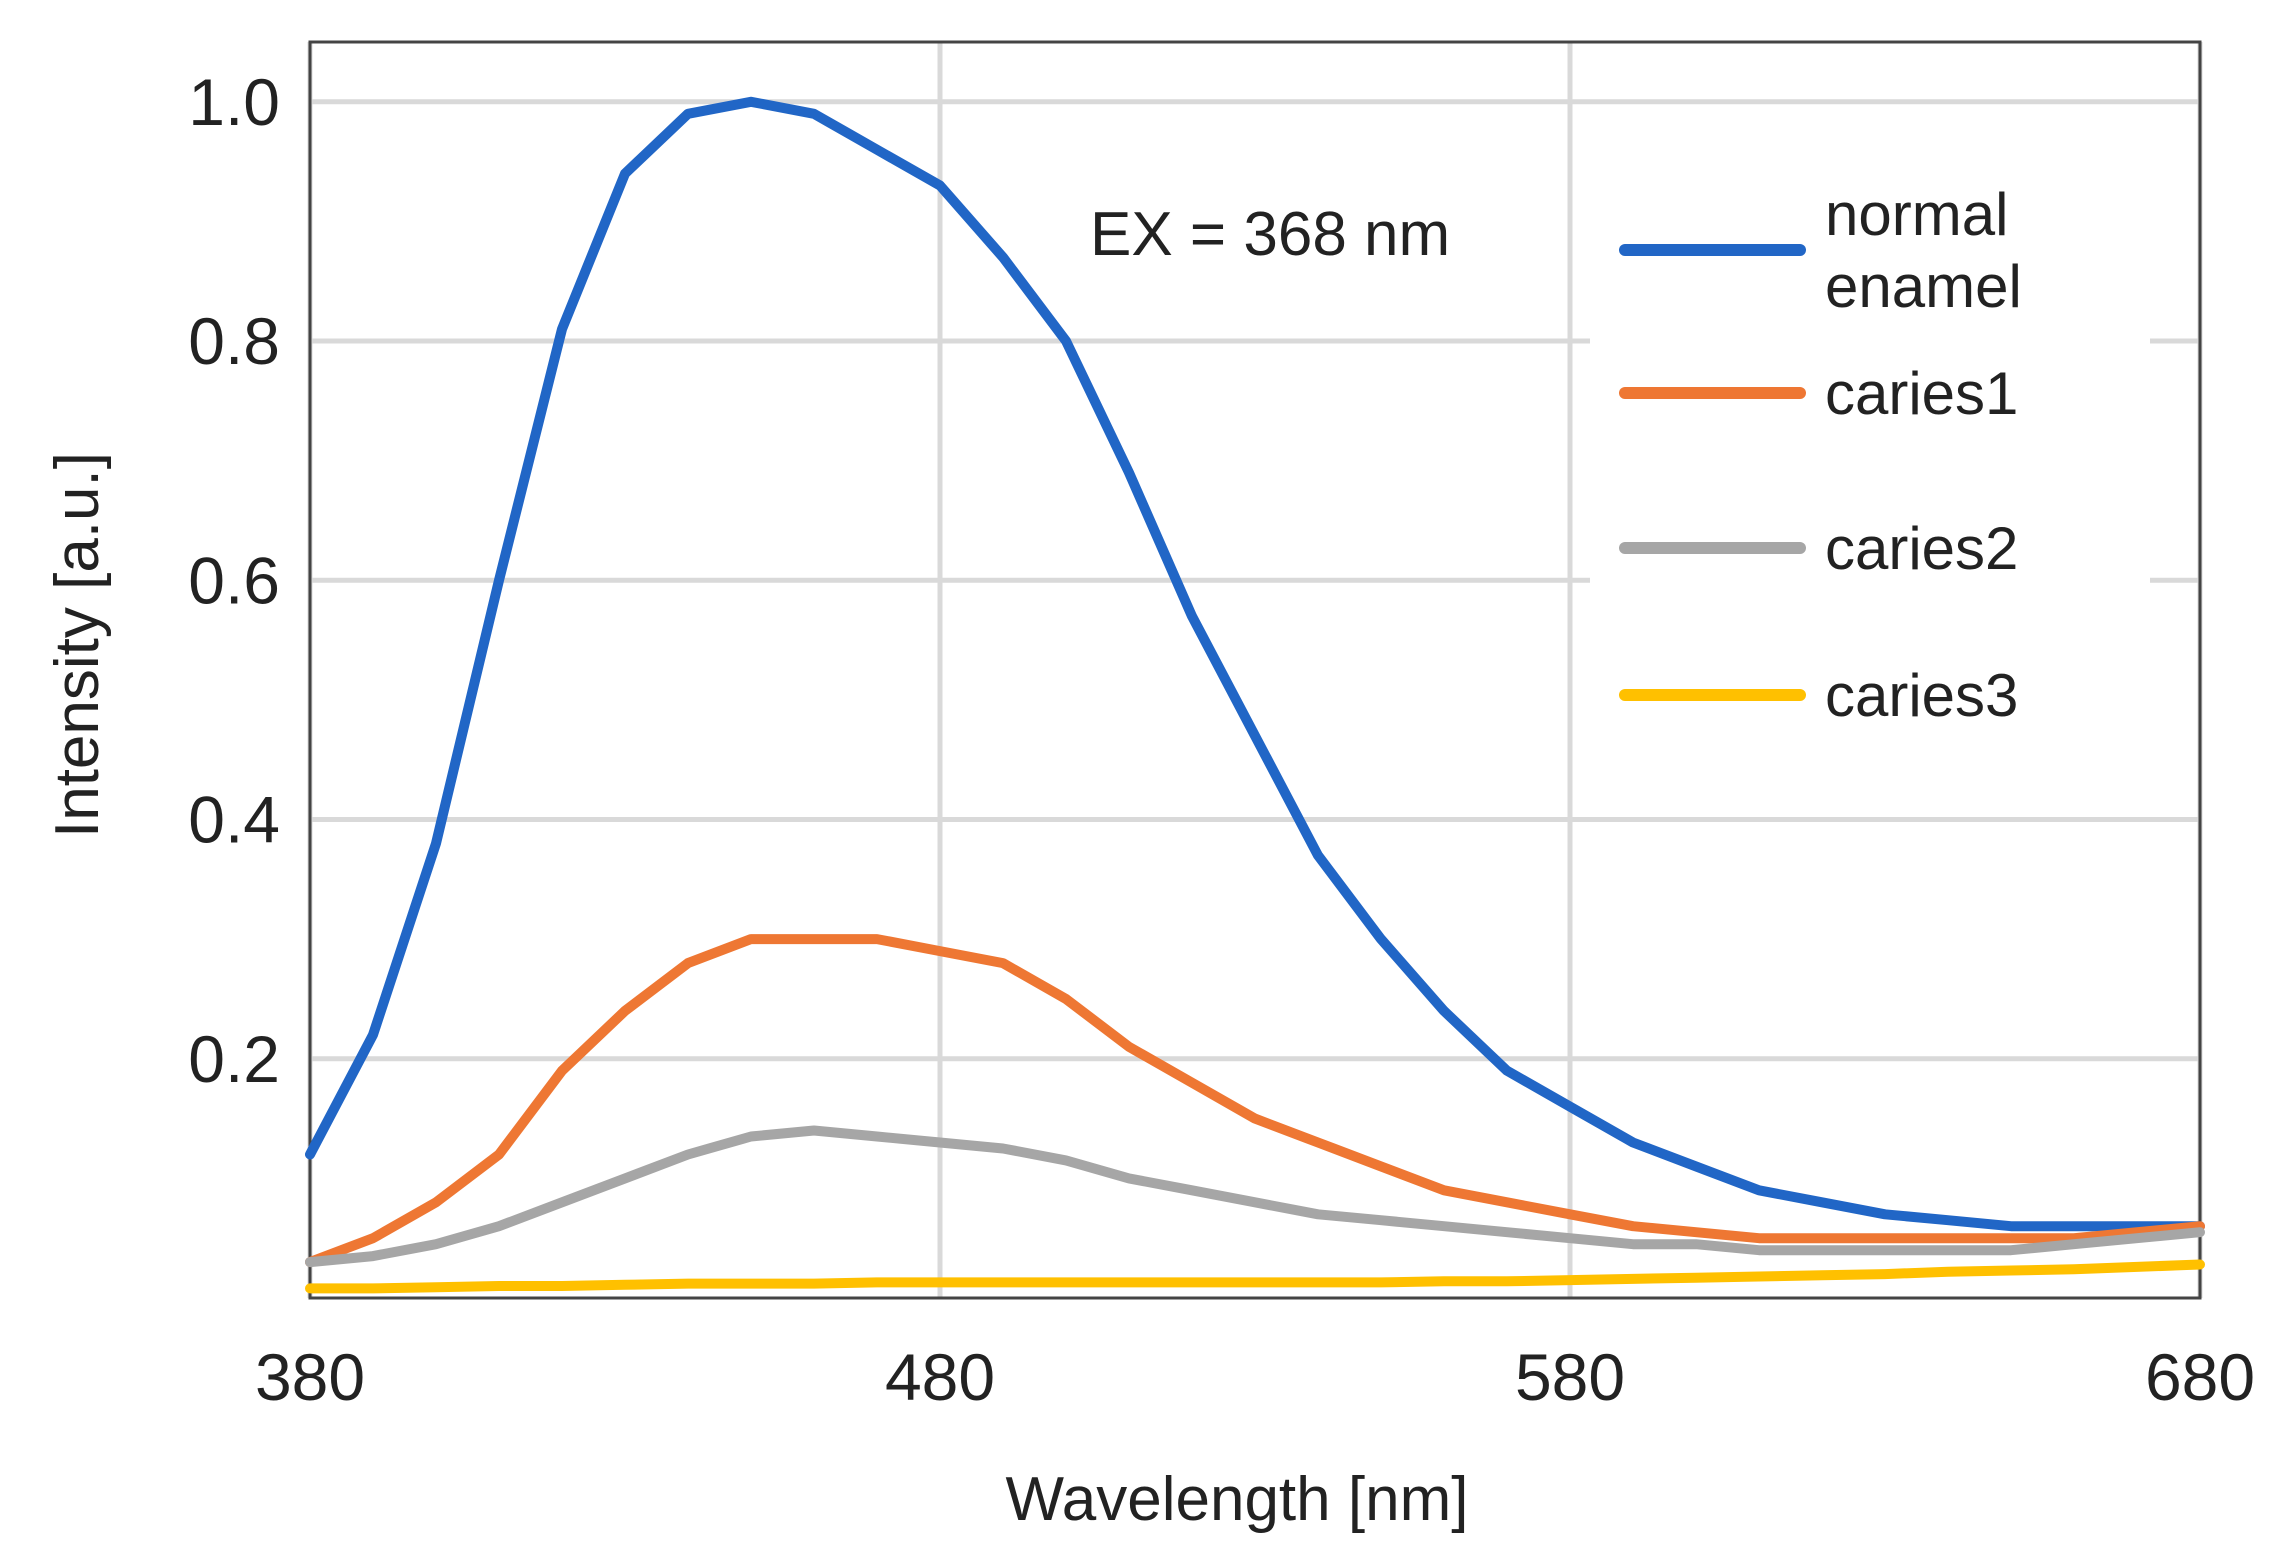 The width and height of the screenshot is (2283, 1563). What do you see at coordinates (1921, 695) in the screenshot?
I see `legend-label: caries3` at bounding box center [1921, 695].